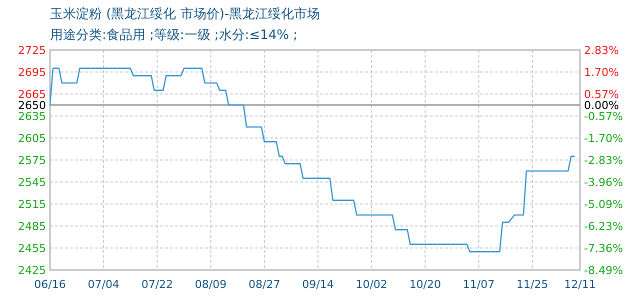  What do you see at coordinates (210, 284) in the screenshot?
I see `x-tick-label: 08/09` at bounding box center [210, 284].